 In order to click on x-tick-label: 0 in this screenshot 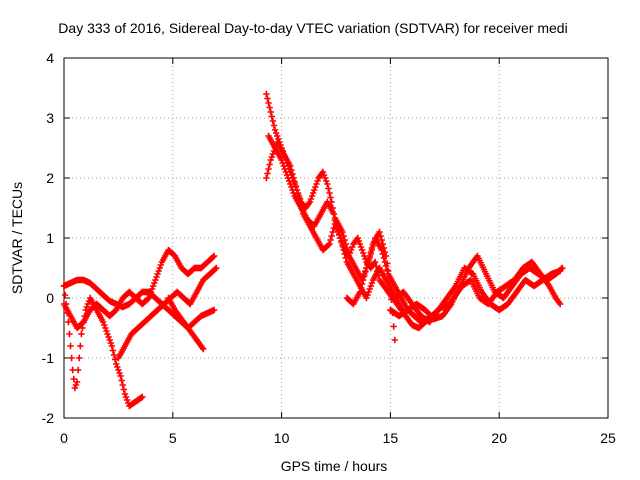, I will do `click(64, 438)`.